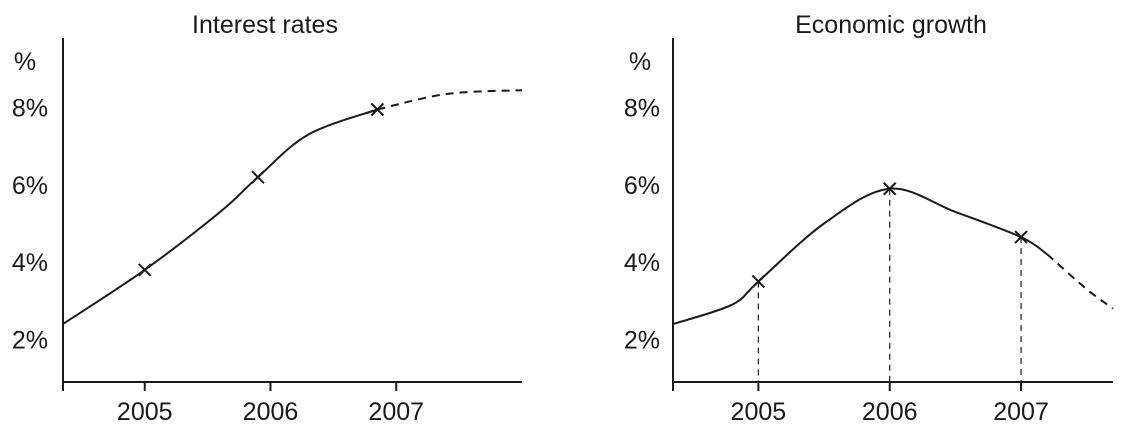 The image size is (1125, 426). What do you see at coordinates (642, 109) in the screenshot?
I see `chart-2-y-tick-label: 8%` at bounding box center [642, 109].